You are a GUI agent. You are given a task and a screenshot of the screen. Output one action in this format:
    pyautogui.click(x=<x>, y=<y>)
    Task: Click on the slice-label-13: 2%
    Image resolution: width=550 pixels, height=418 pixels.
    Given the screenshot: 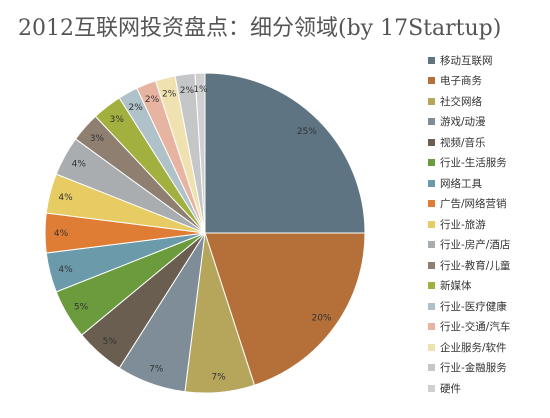 What is the action you would take?
    pyautogui.click(x=152, y=100)
    